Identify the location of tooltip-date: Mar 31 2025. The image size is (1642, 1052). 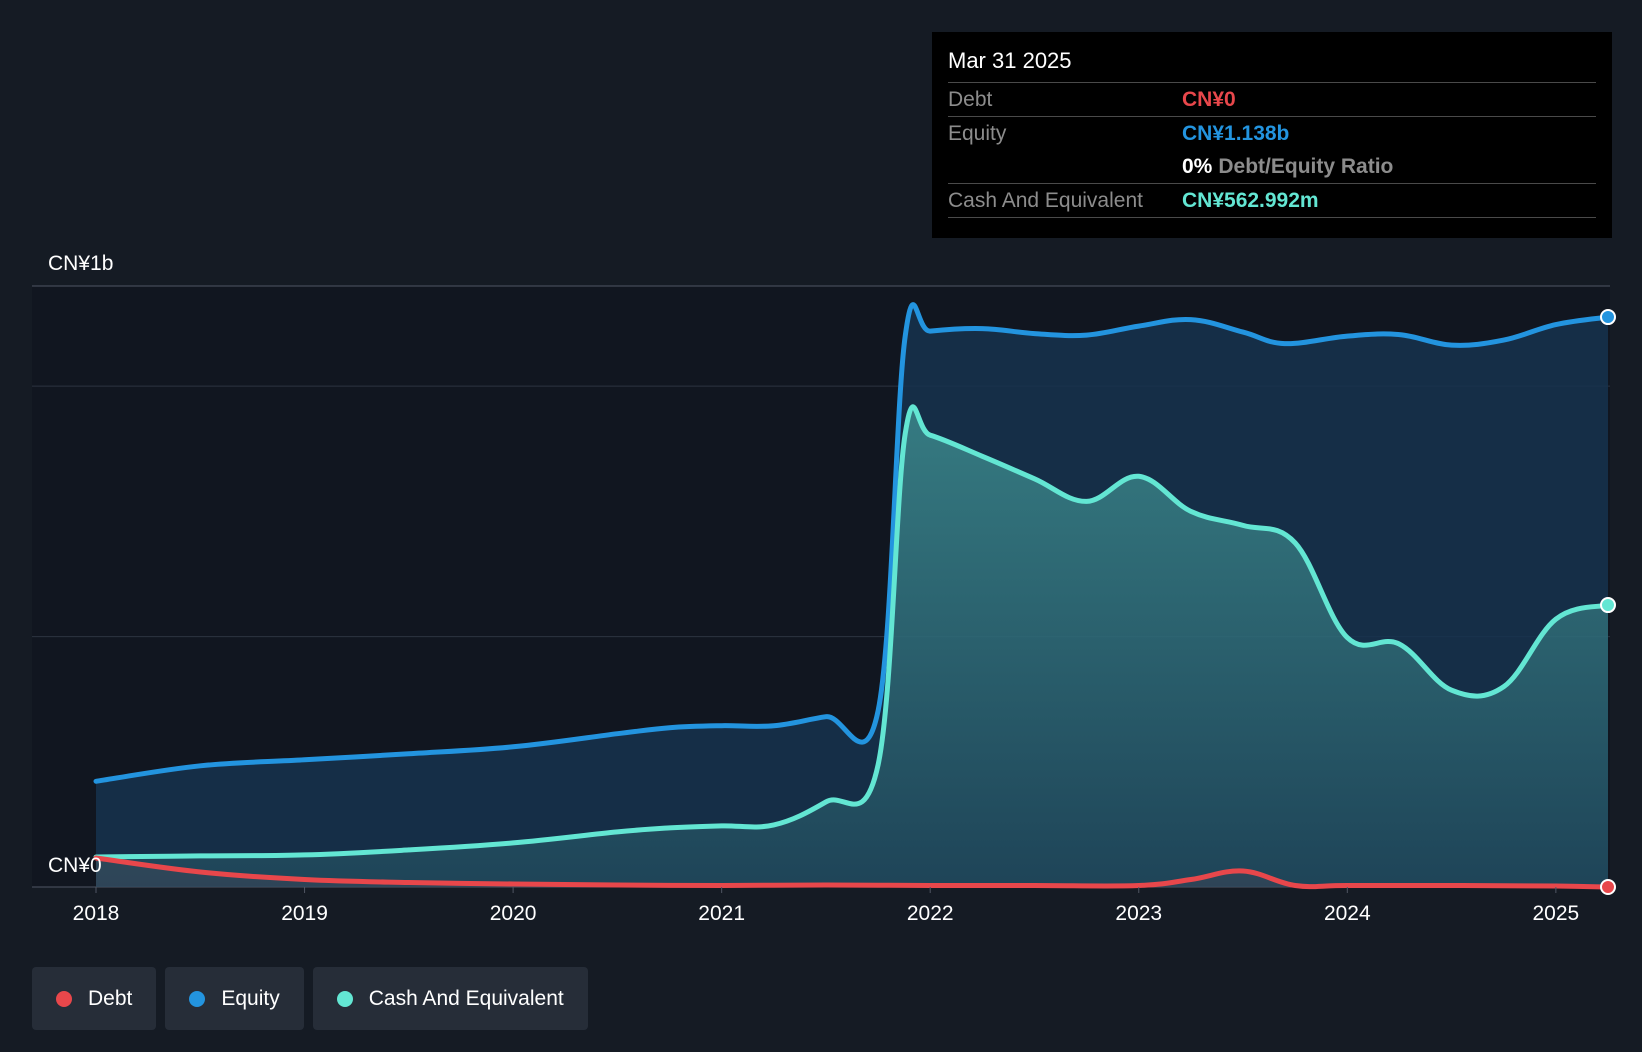
(1010, 60).